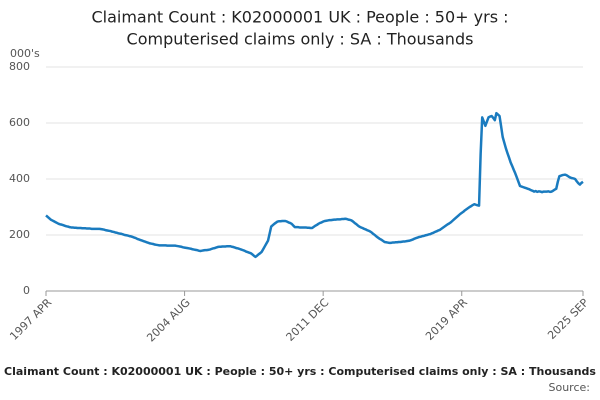 Image resolution: width=600 pixels, height=400 pixels. I want to click on x-tick-label: 2011 DEC, so click(308, 320).